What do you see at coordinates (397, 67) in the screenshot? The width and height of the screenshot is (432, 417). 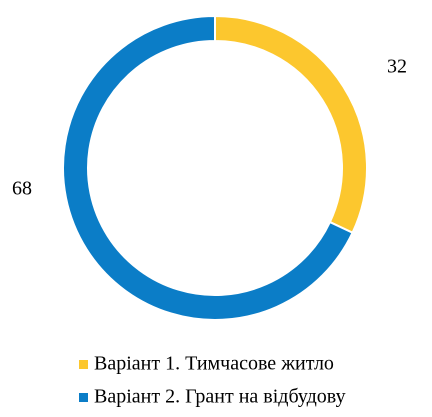 I see `data-label: 32` at bounding box center [397, 67].